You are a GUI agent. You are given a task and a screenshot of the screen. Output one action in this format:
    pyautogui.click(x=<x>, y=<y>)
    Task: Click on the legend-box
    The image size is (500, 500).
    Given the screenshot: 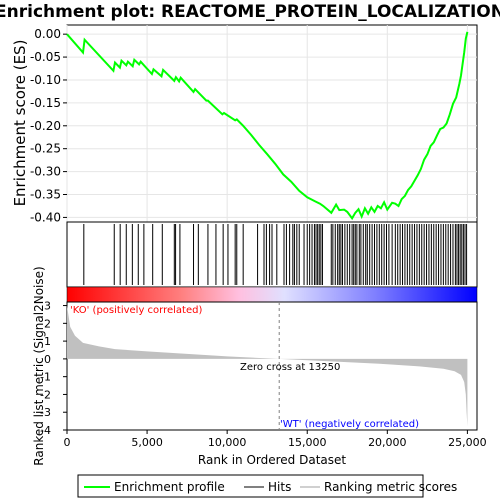 What is the action you would take?
    pyautogui.click(x=250, y=486)
    